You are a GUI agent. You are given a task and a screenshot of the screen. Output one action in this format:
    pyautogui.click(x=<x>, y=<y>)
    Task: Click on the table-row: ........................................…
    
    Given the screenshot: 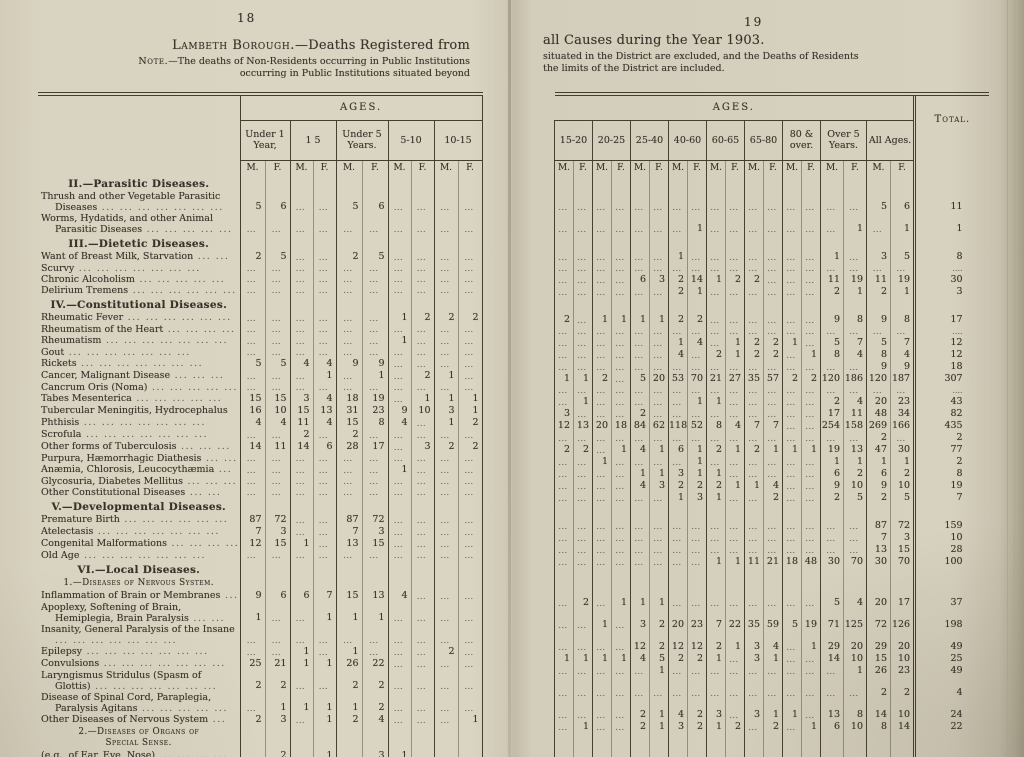 What is the action you would take?
    pyautogui.click(x=771, y=688)
    